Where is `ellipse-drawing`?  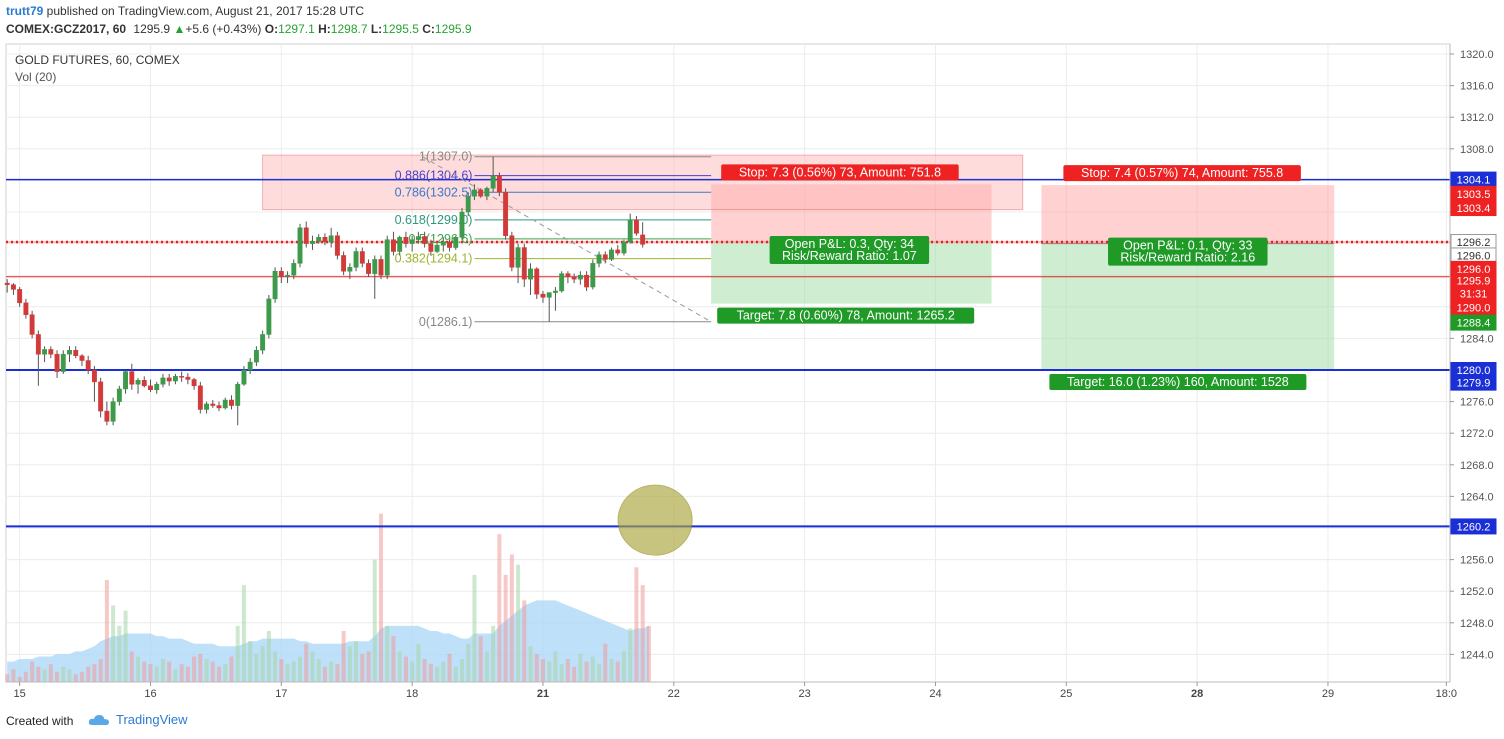
ellipse-drawing is located at coordinates (655, 520).